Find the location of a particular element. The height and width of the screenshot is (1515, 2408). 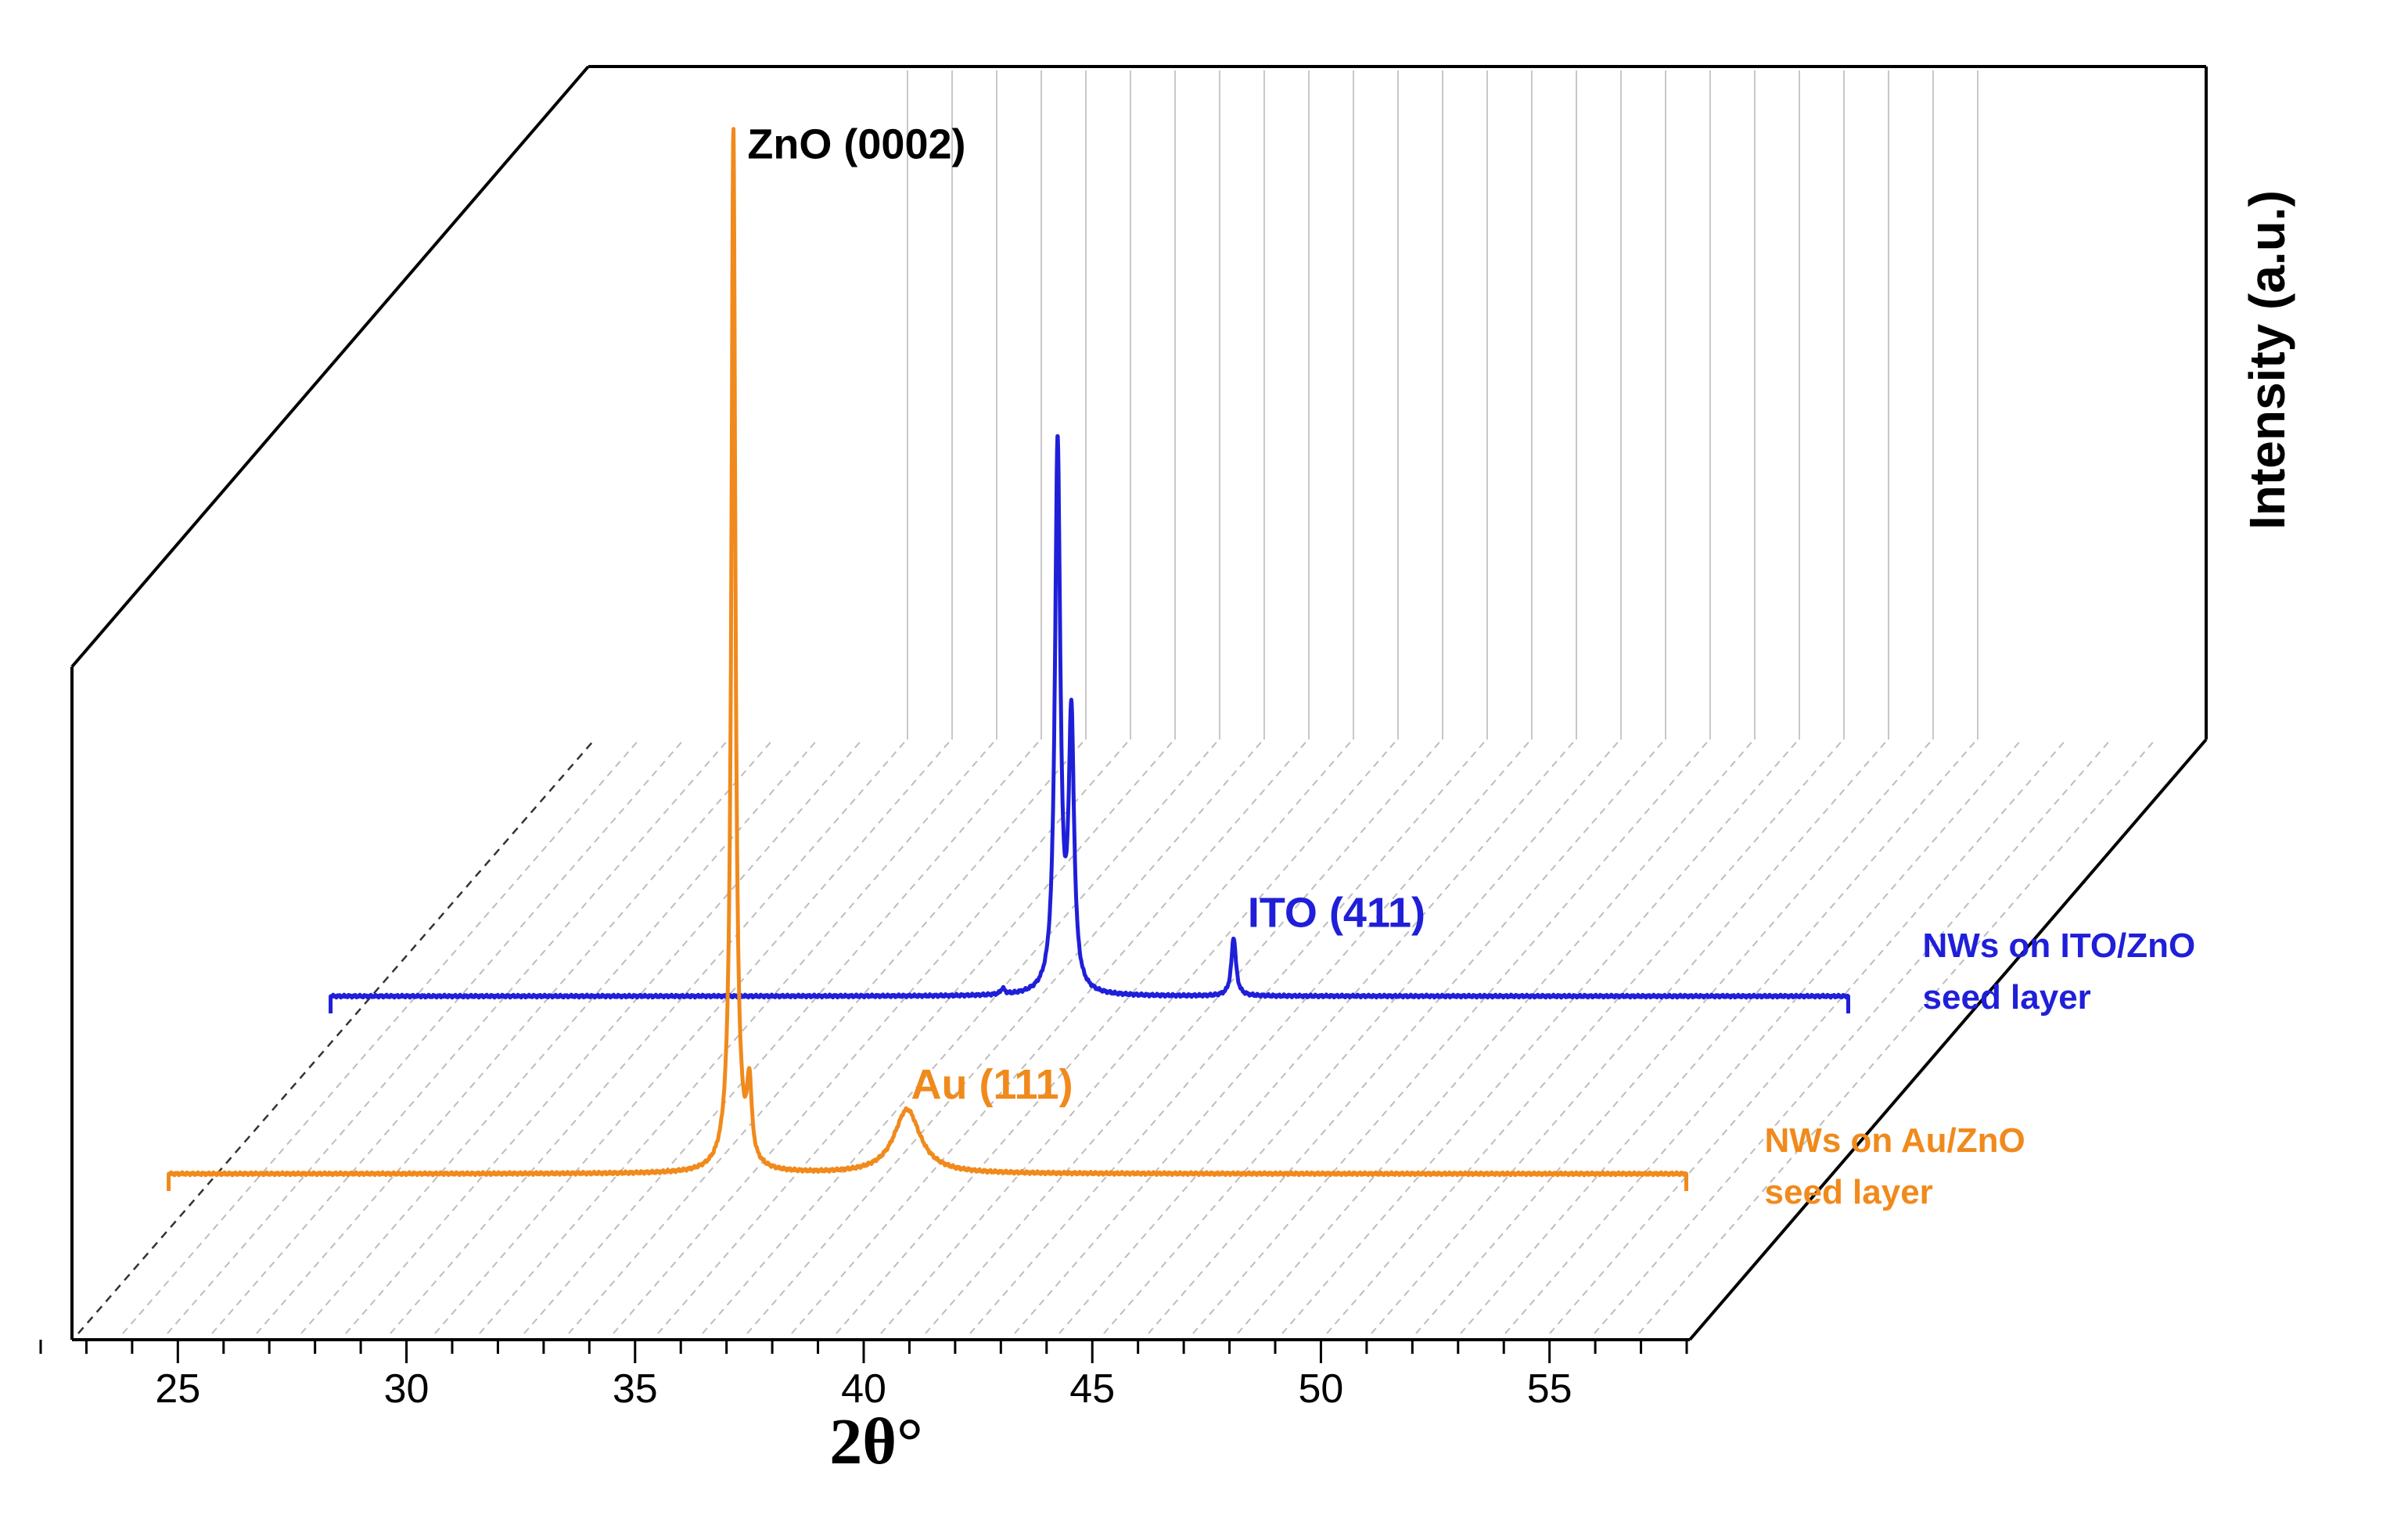

peak-annotation: ITO (411) is located at coordinates (1336, 913).